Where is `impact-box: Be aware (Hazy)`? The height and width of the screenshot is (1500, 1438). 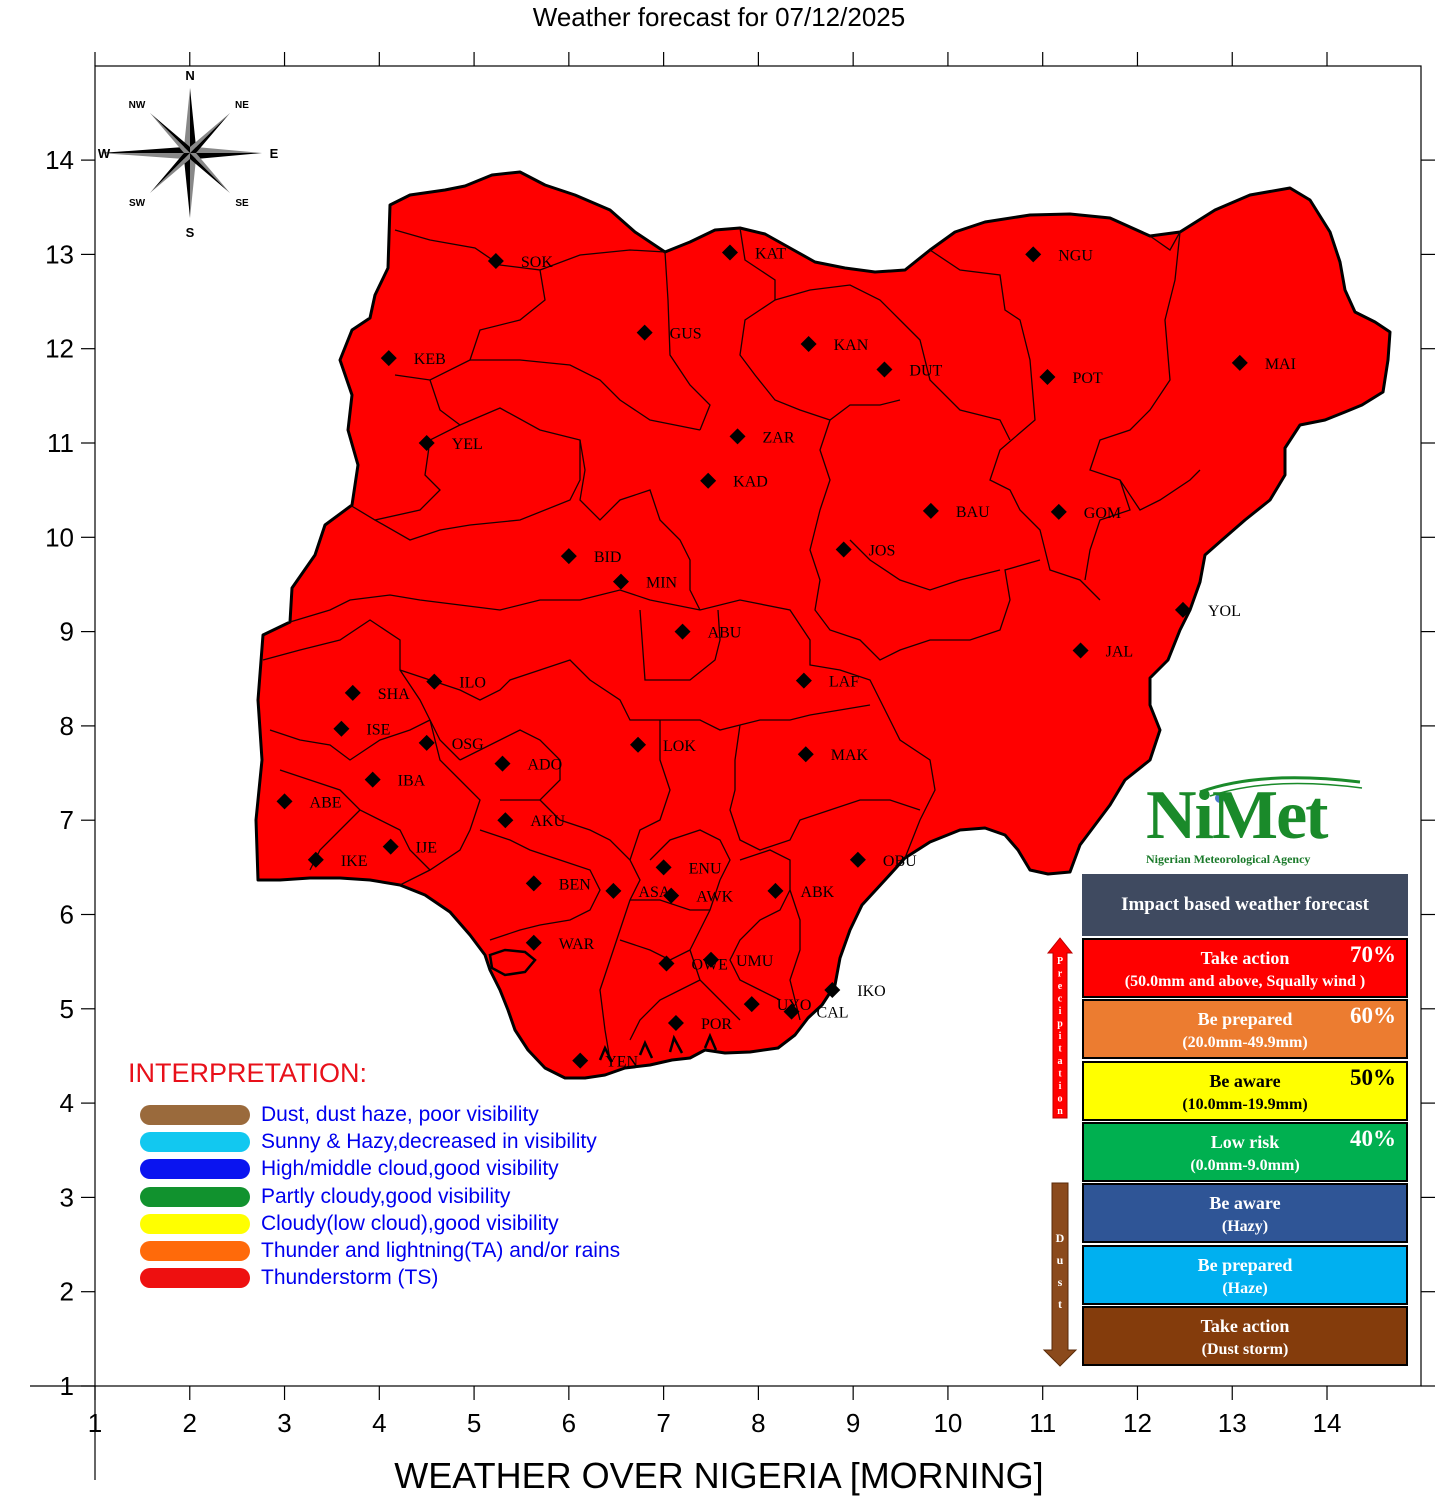
impact-box: Be aware (Hazy) is located at coordinates (1245, 1213).